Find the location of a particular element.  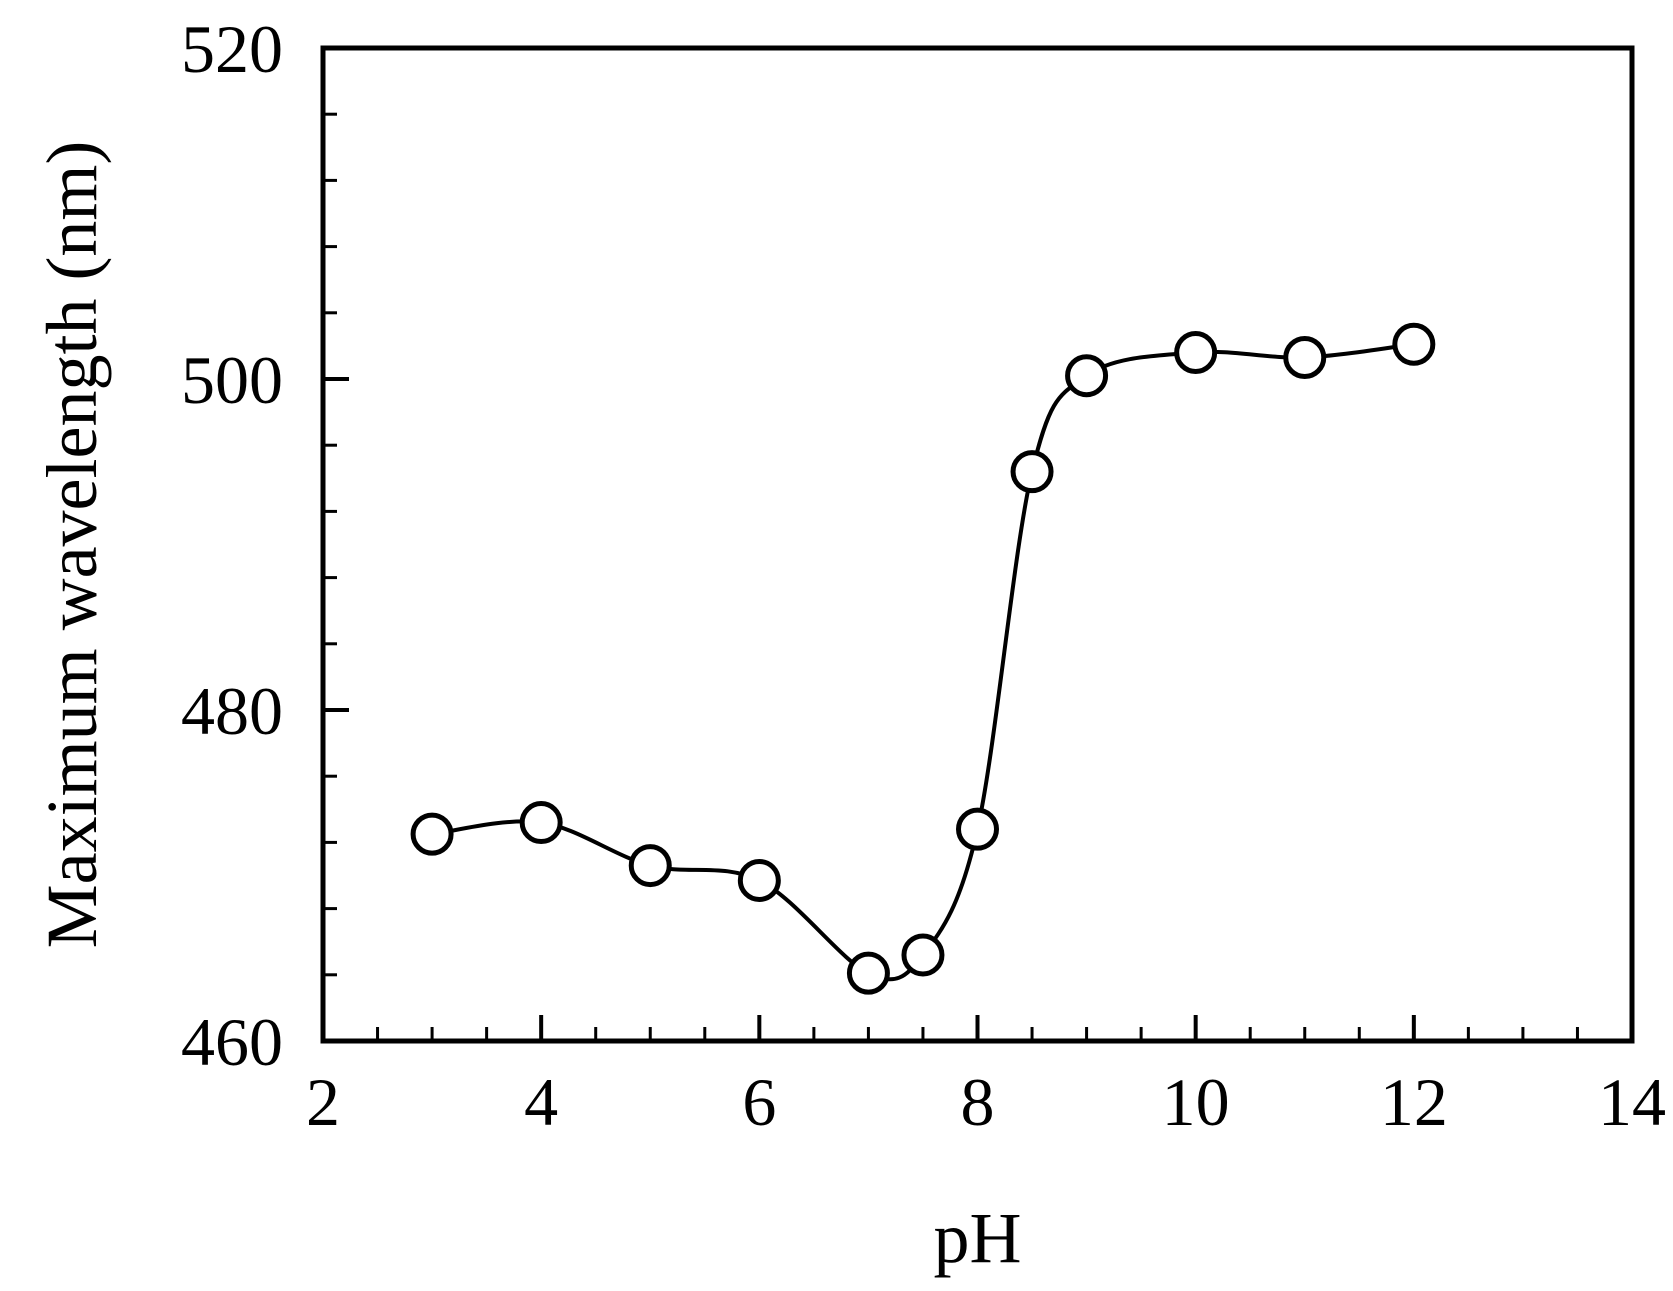

y-tick-label: 480 is located at coordinates (232, 711).